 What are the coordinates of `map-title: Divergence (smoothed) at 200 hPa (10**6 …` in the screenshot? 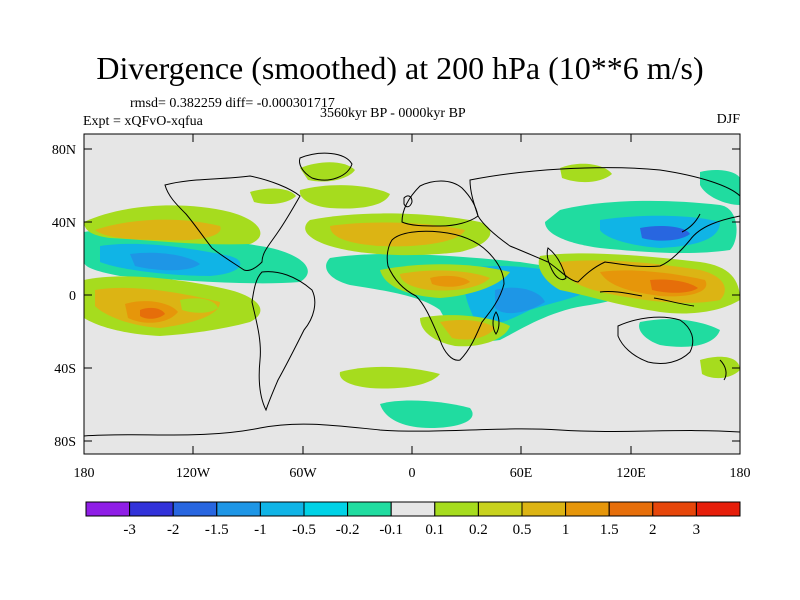 It's located at (400, 68).